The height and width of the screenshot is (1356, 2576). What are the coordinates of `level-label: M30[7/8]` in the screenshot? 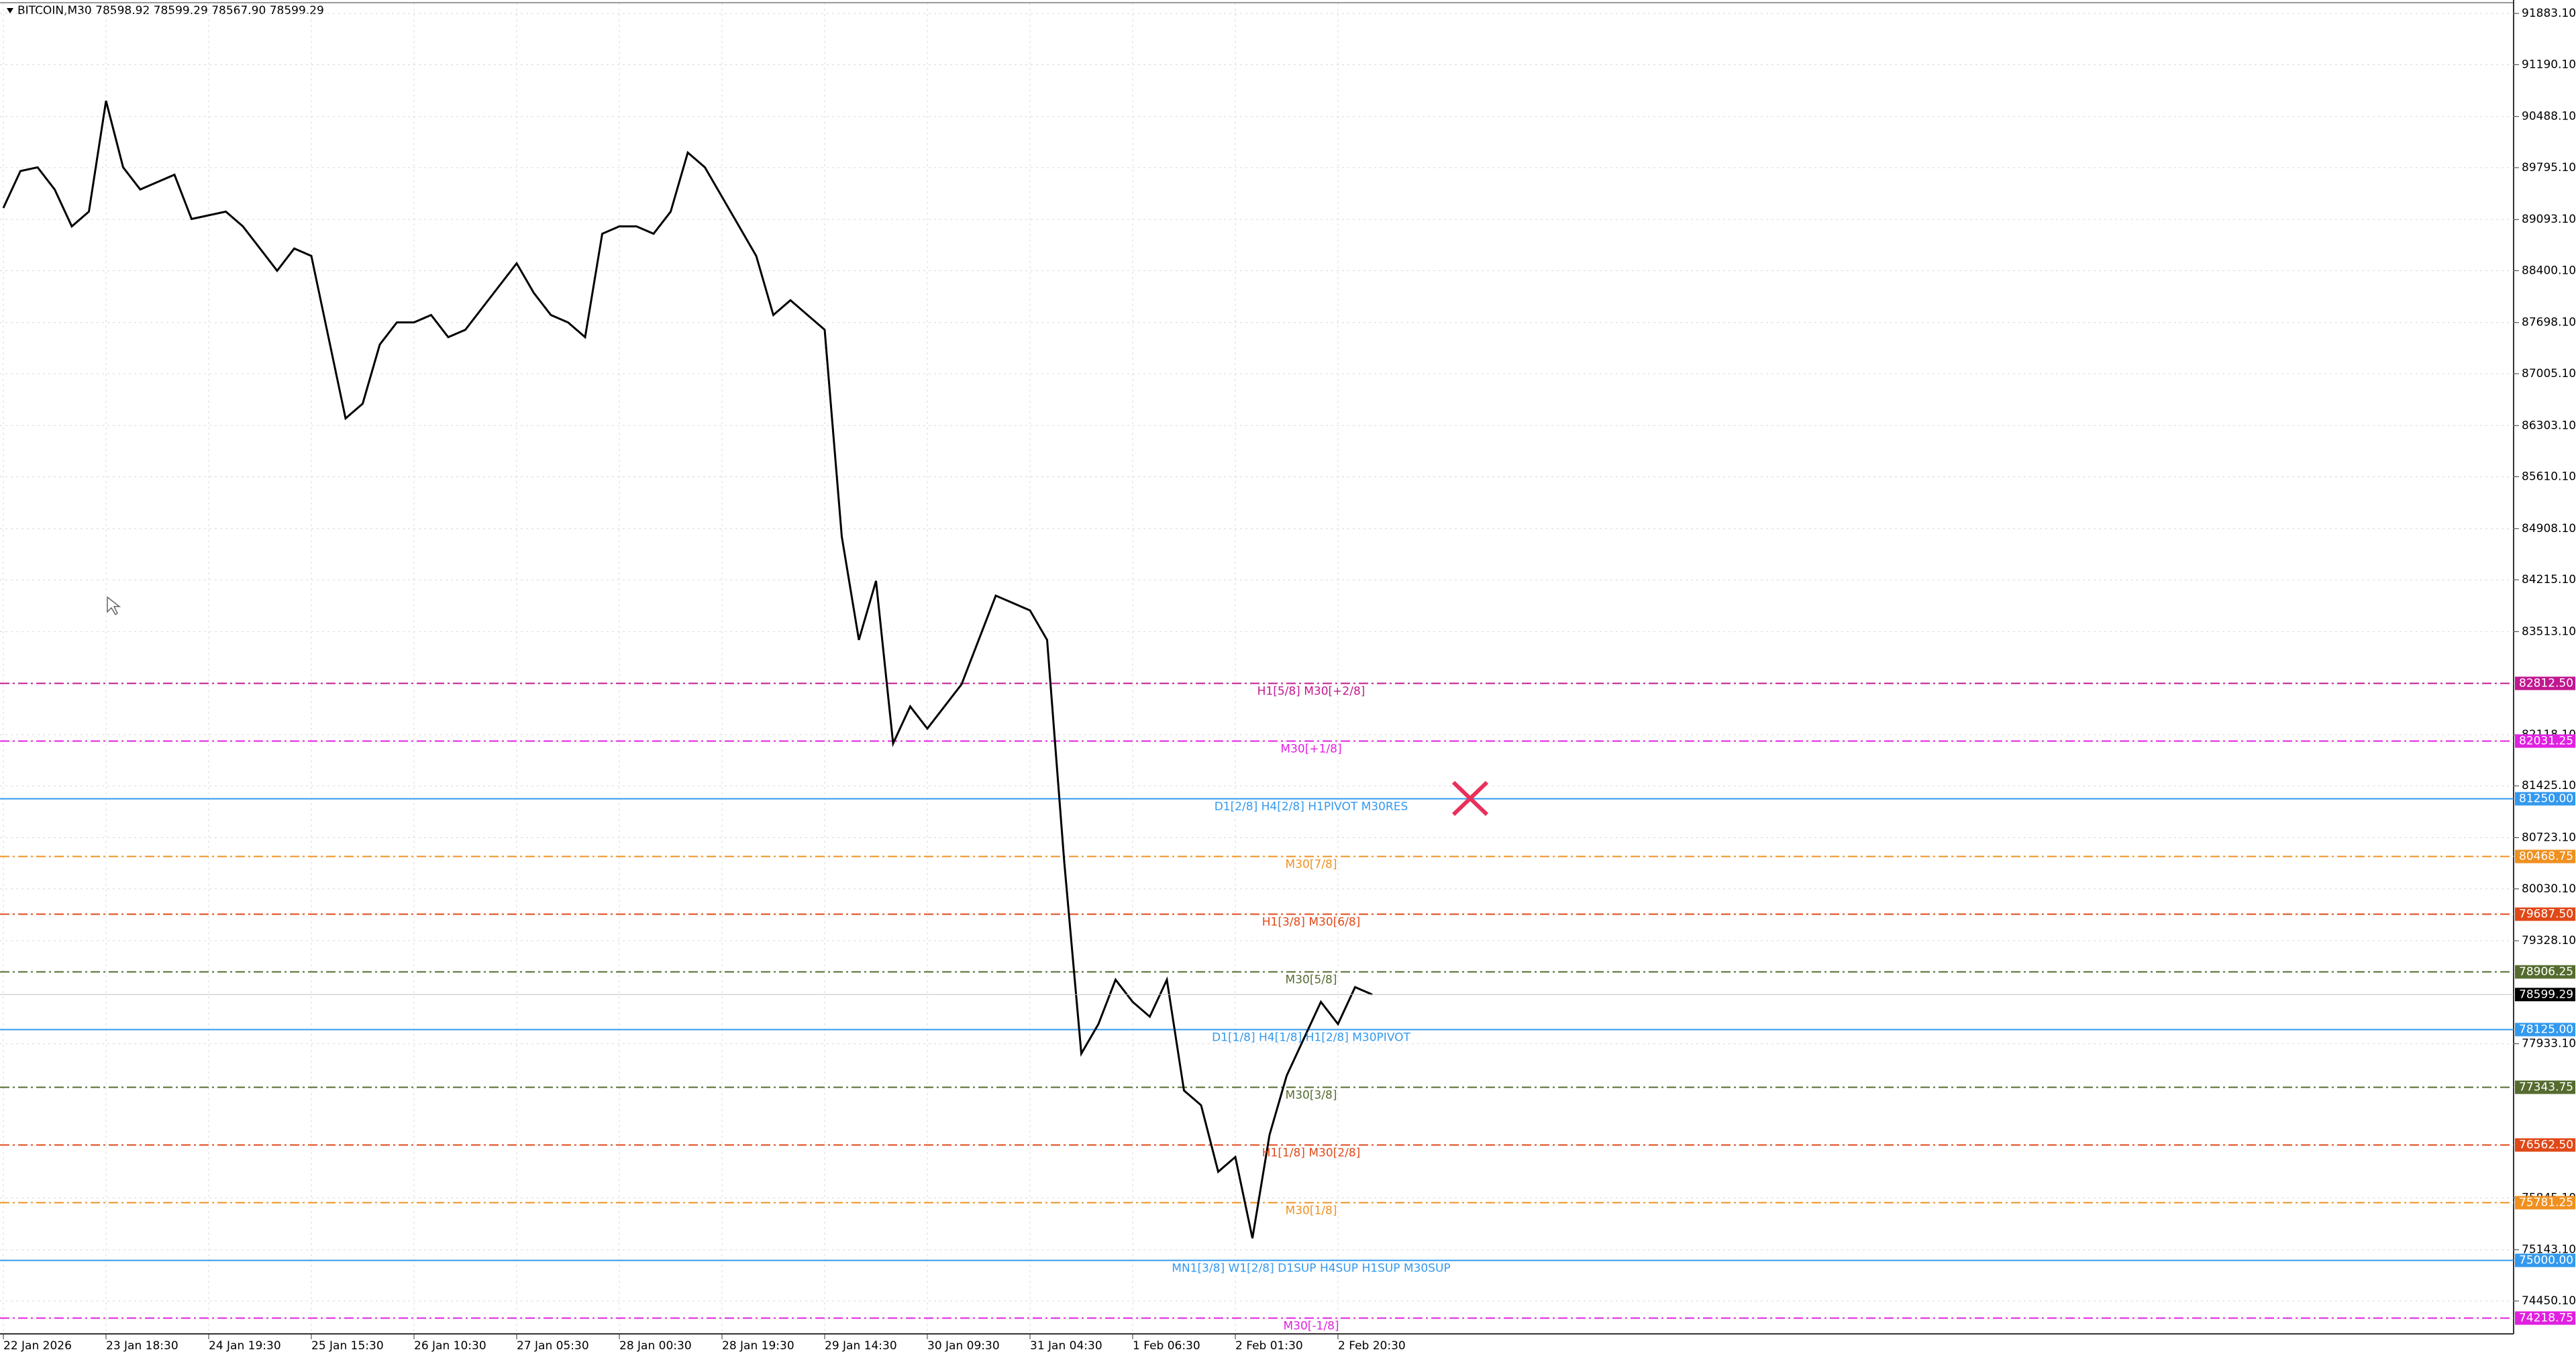 It's located at (1311, 865).